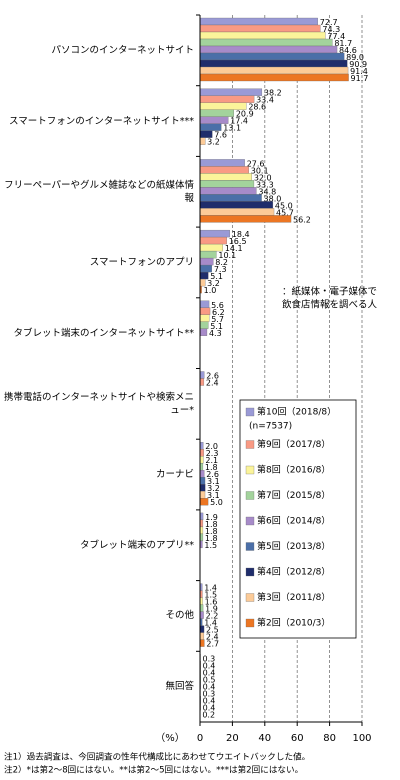 The image size is (400, 780). What do you see at coordinates (174, 475) in the screenshot?
I see `category-label: カーナビ` at bounding box center [174, 475].